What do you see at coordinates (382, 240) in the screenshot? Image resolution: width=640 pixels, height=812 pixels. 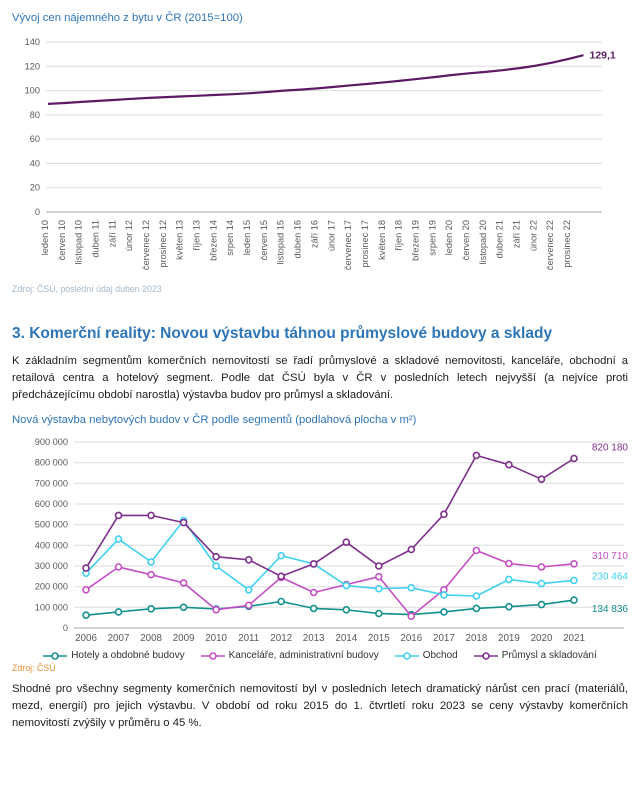 I see `x-axis-tick-label: květen 18` at bounding box center [382, 240].